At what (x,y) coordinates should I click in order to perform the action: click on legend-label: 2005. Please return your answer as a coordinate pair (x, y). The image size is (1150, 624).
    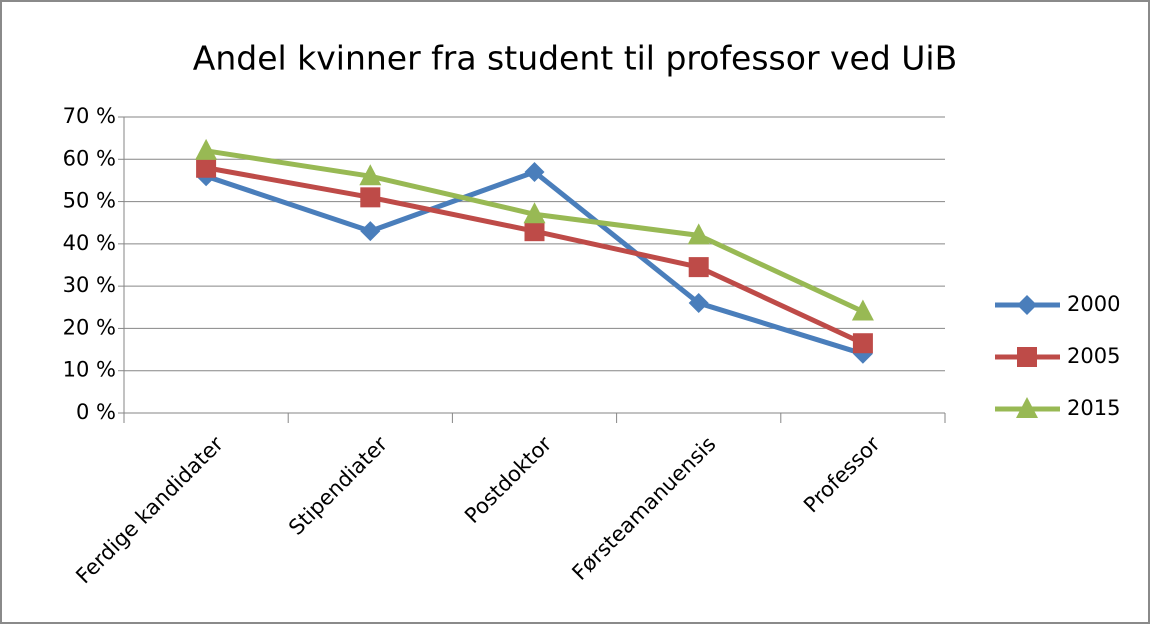
    Looking at the image, I should click on (1093, 356).